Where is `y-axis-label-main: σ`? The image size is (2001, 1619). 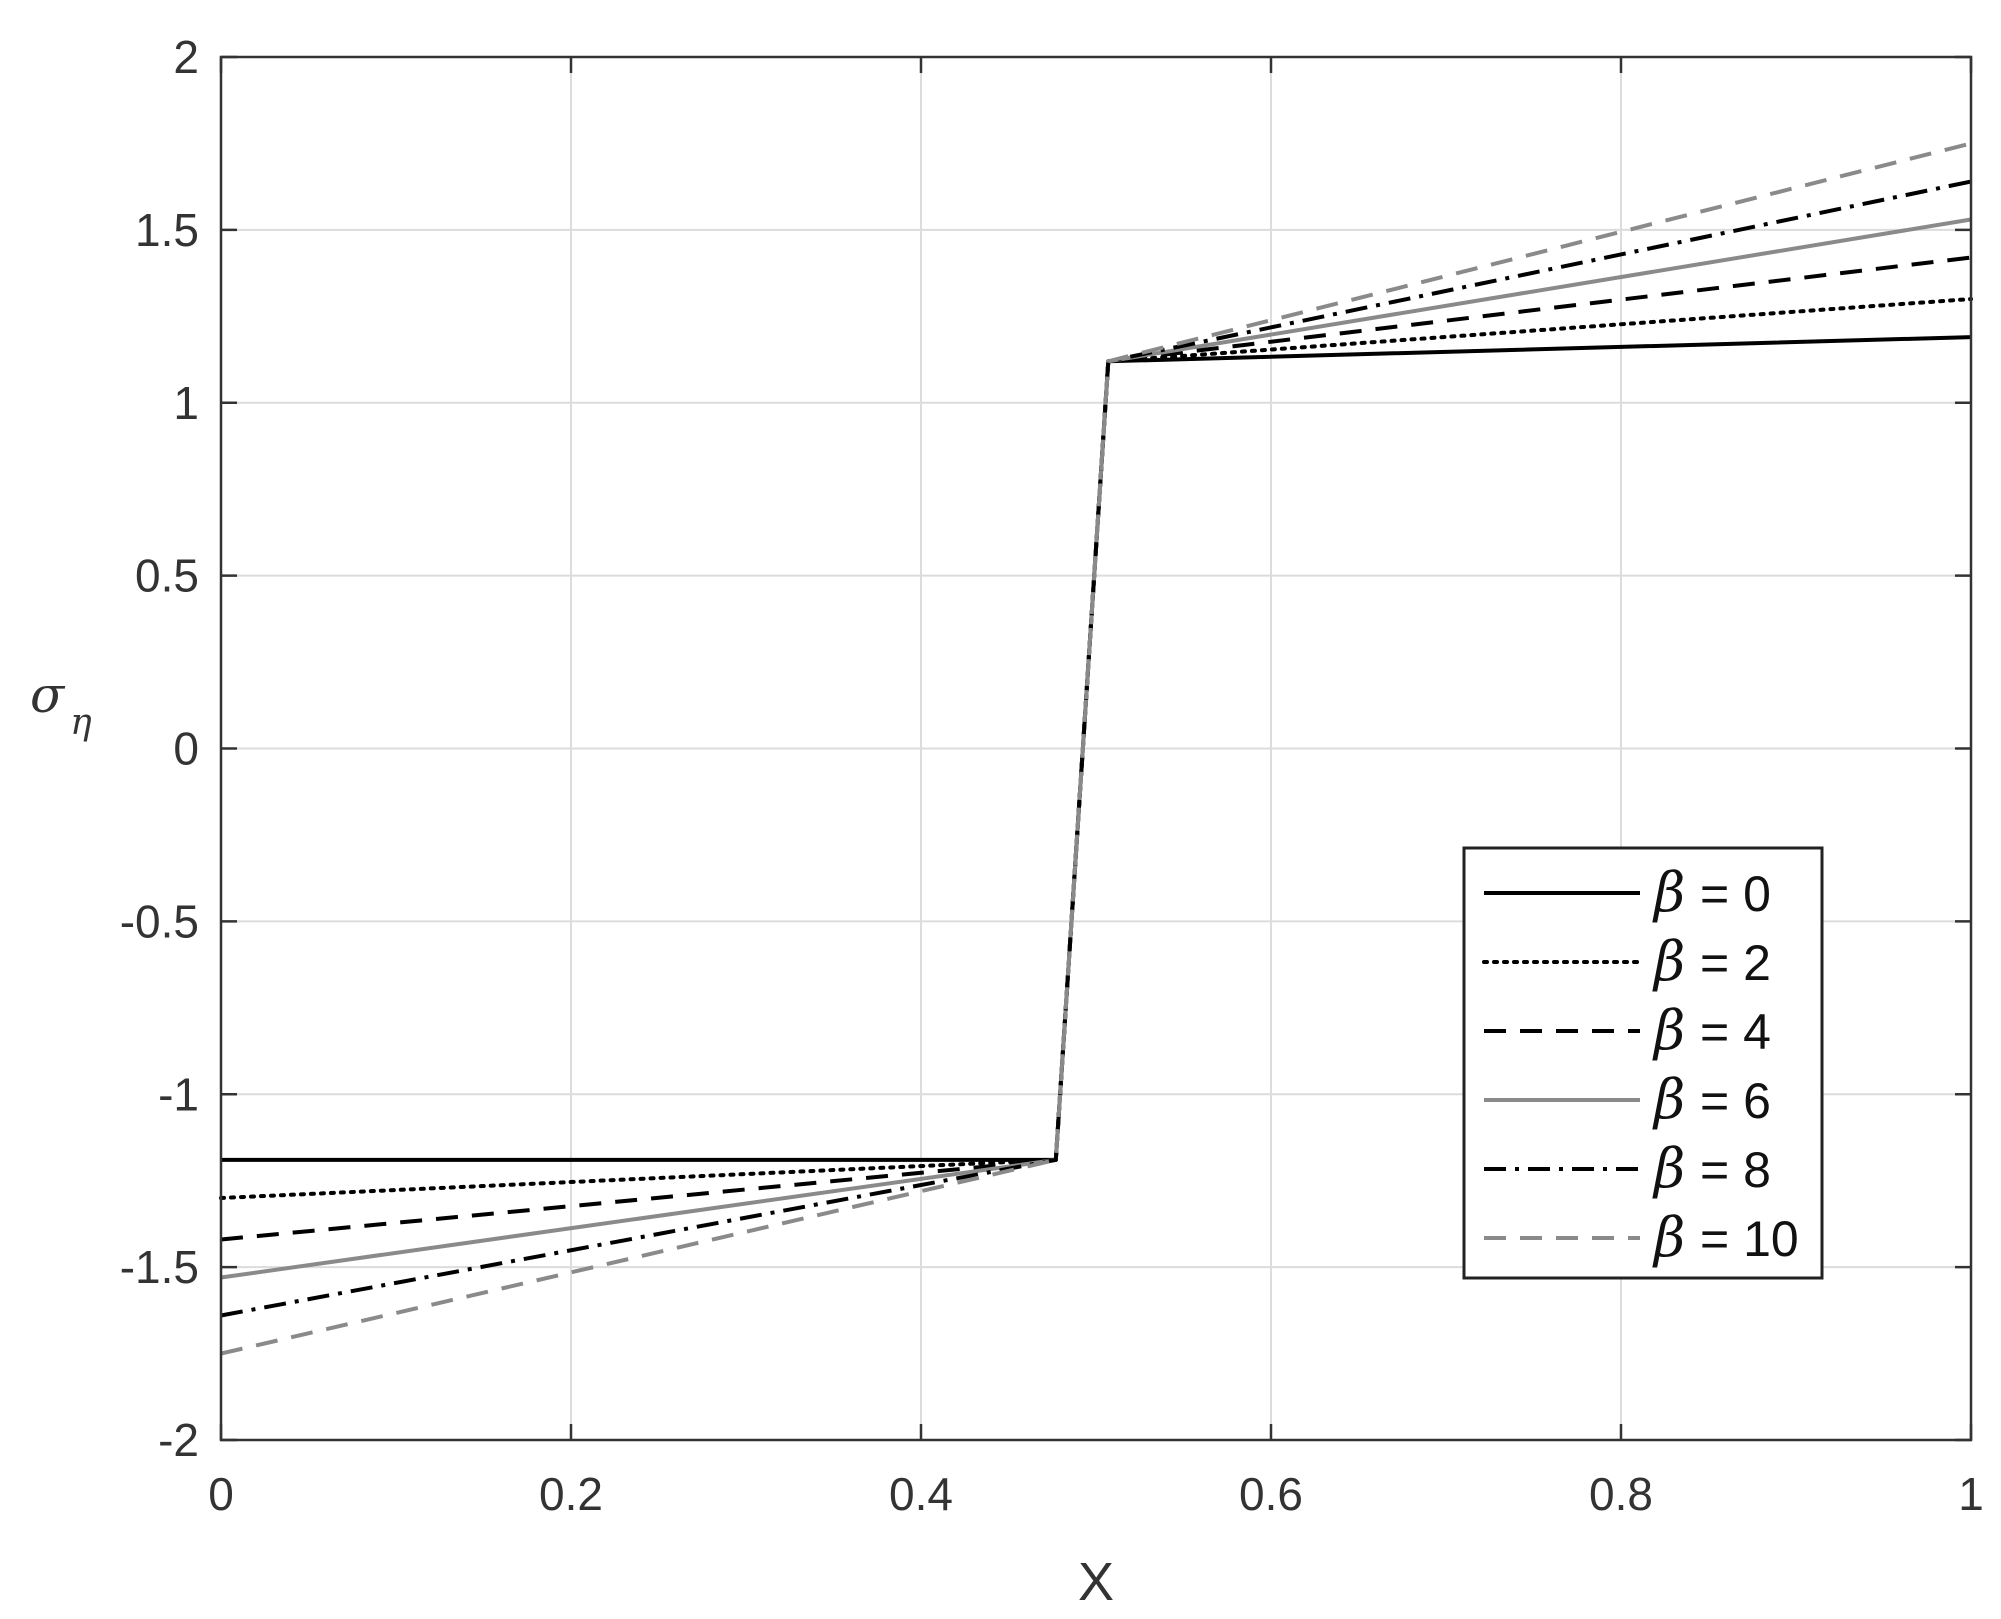 y-axis-label-main: σ is located at coordinates (48, 695).